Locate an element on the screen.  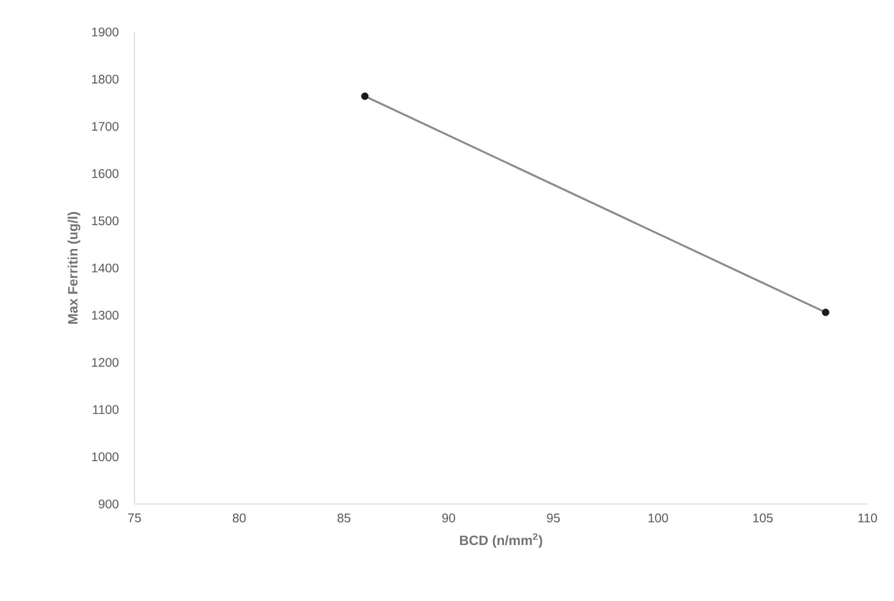
y-tick-label: 1400 is located at coordinates (105, 268).